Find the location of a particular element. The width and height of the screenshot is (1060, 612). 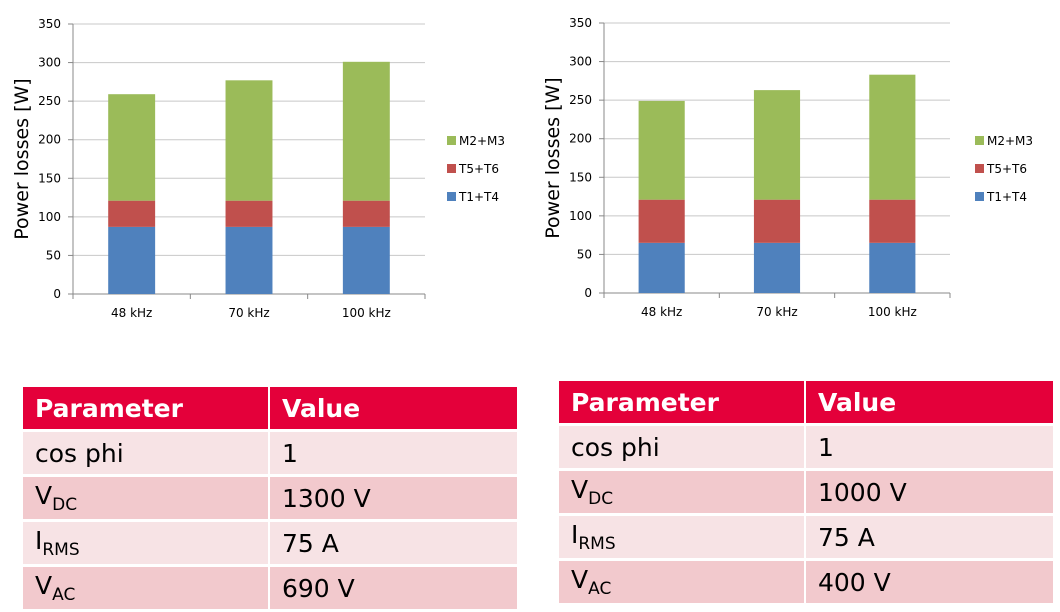

value-cell: 1000 V is located at coordinates (929, 492).